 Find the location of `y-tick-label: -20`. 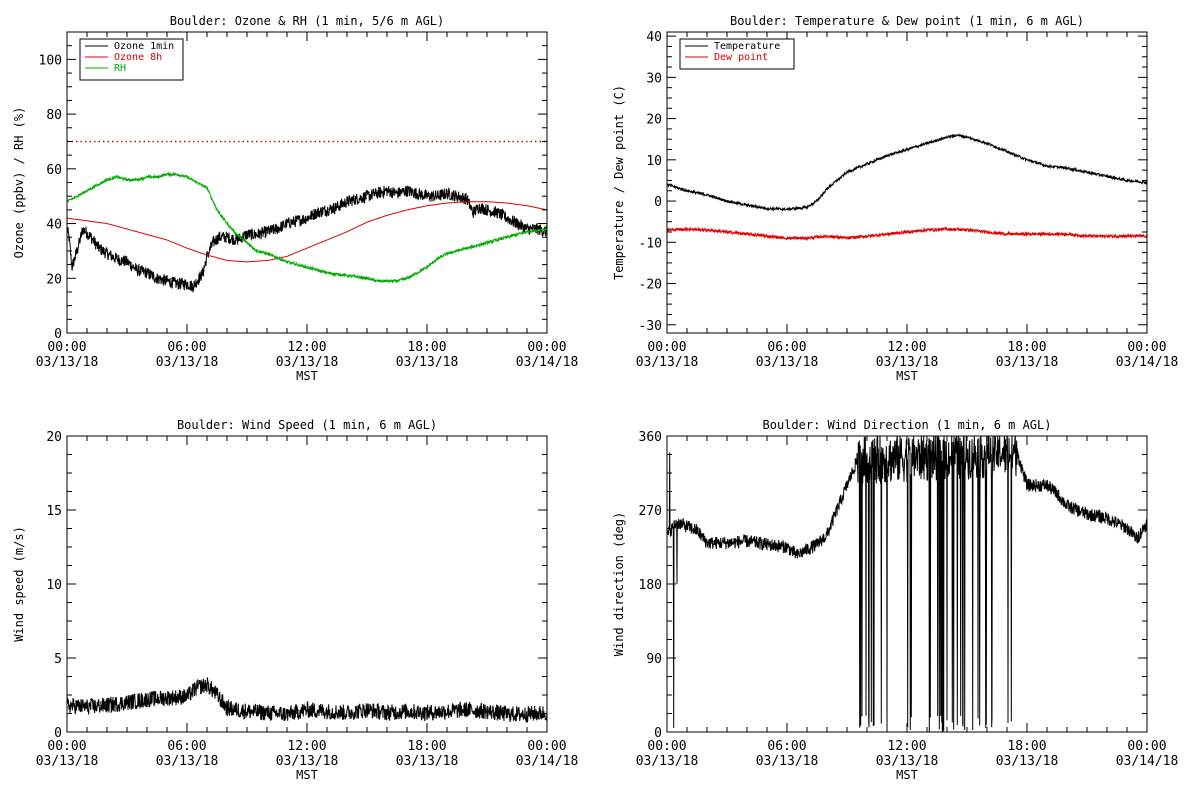

y-tick-label: -20 is located at coordinates (650, 285).